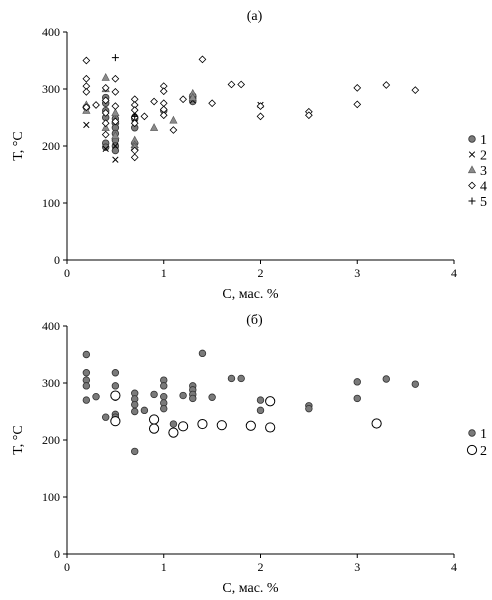 The image size is (492, 600). I want to click on legend-label: 4, so click(483, 187).